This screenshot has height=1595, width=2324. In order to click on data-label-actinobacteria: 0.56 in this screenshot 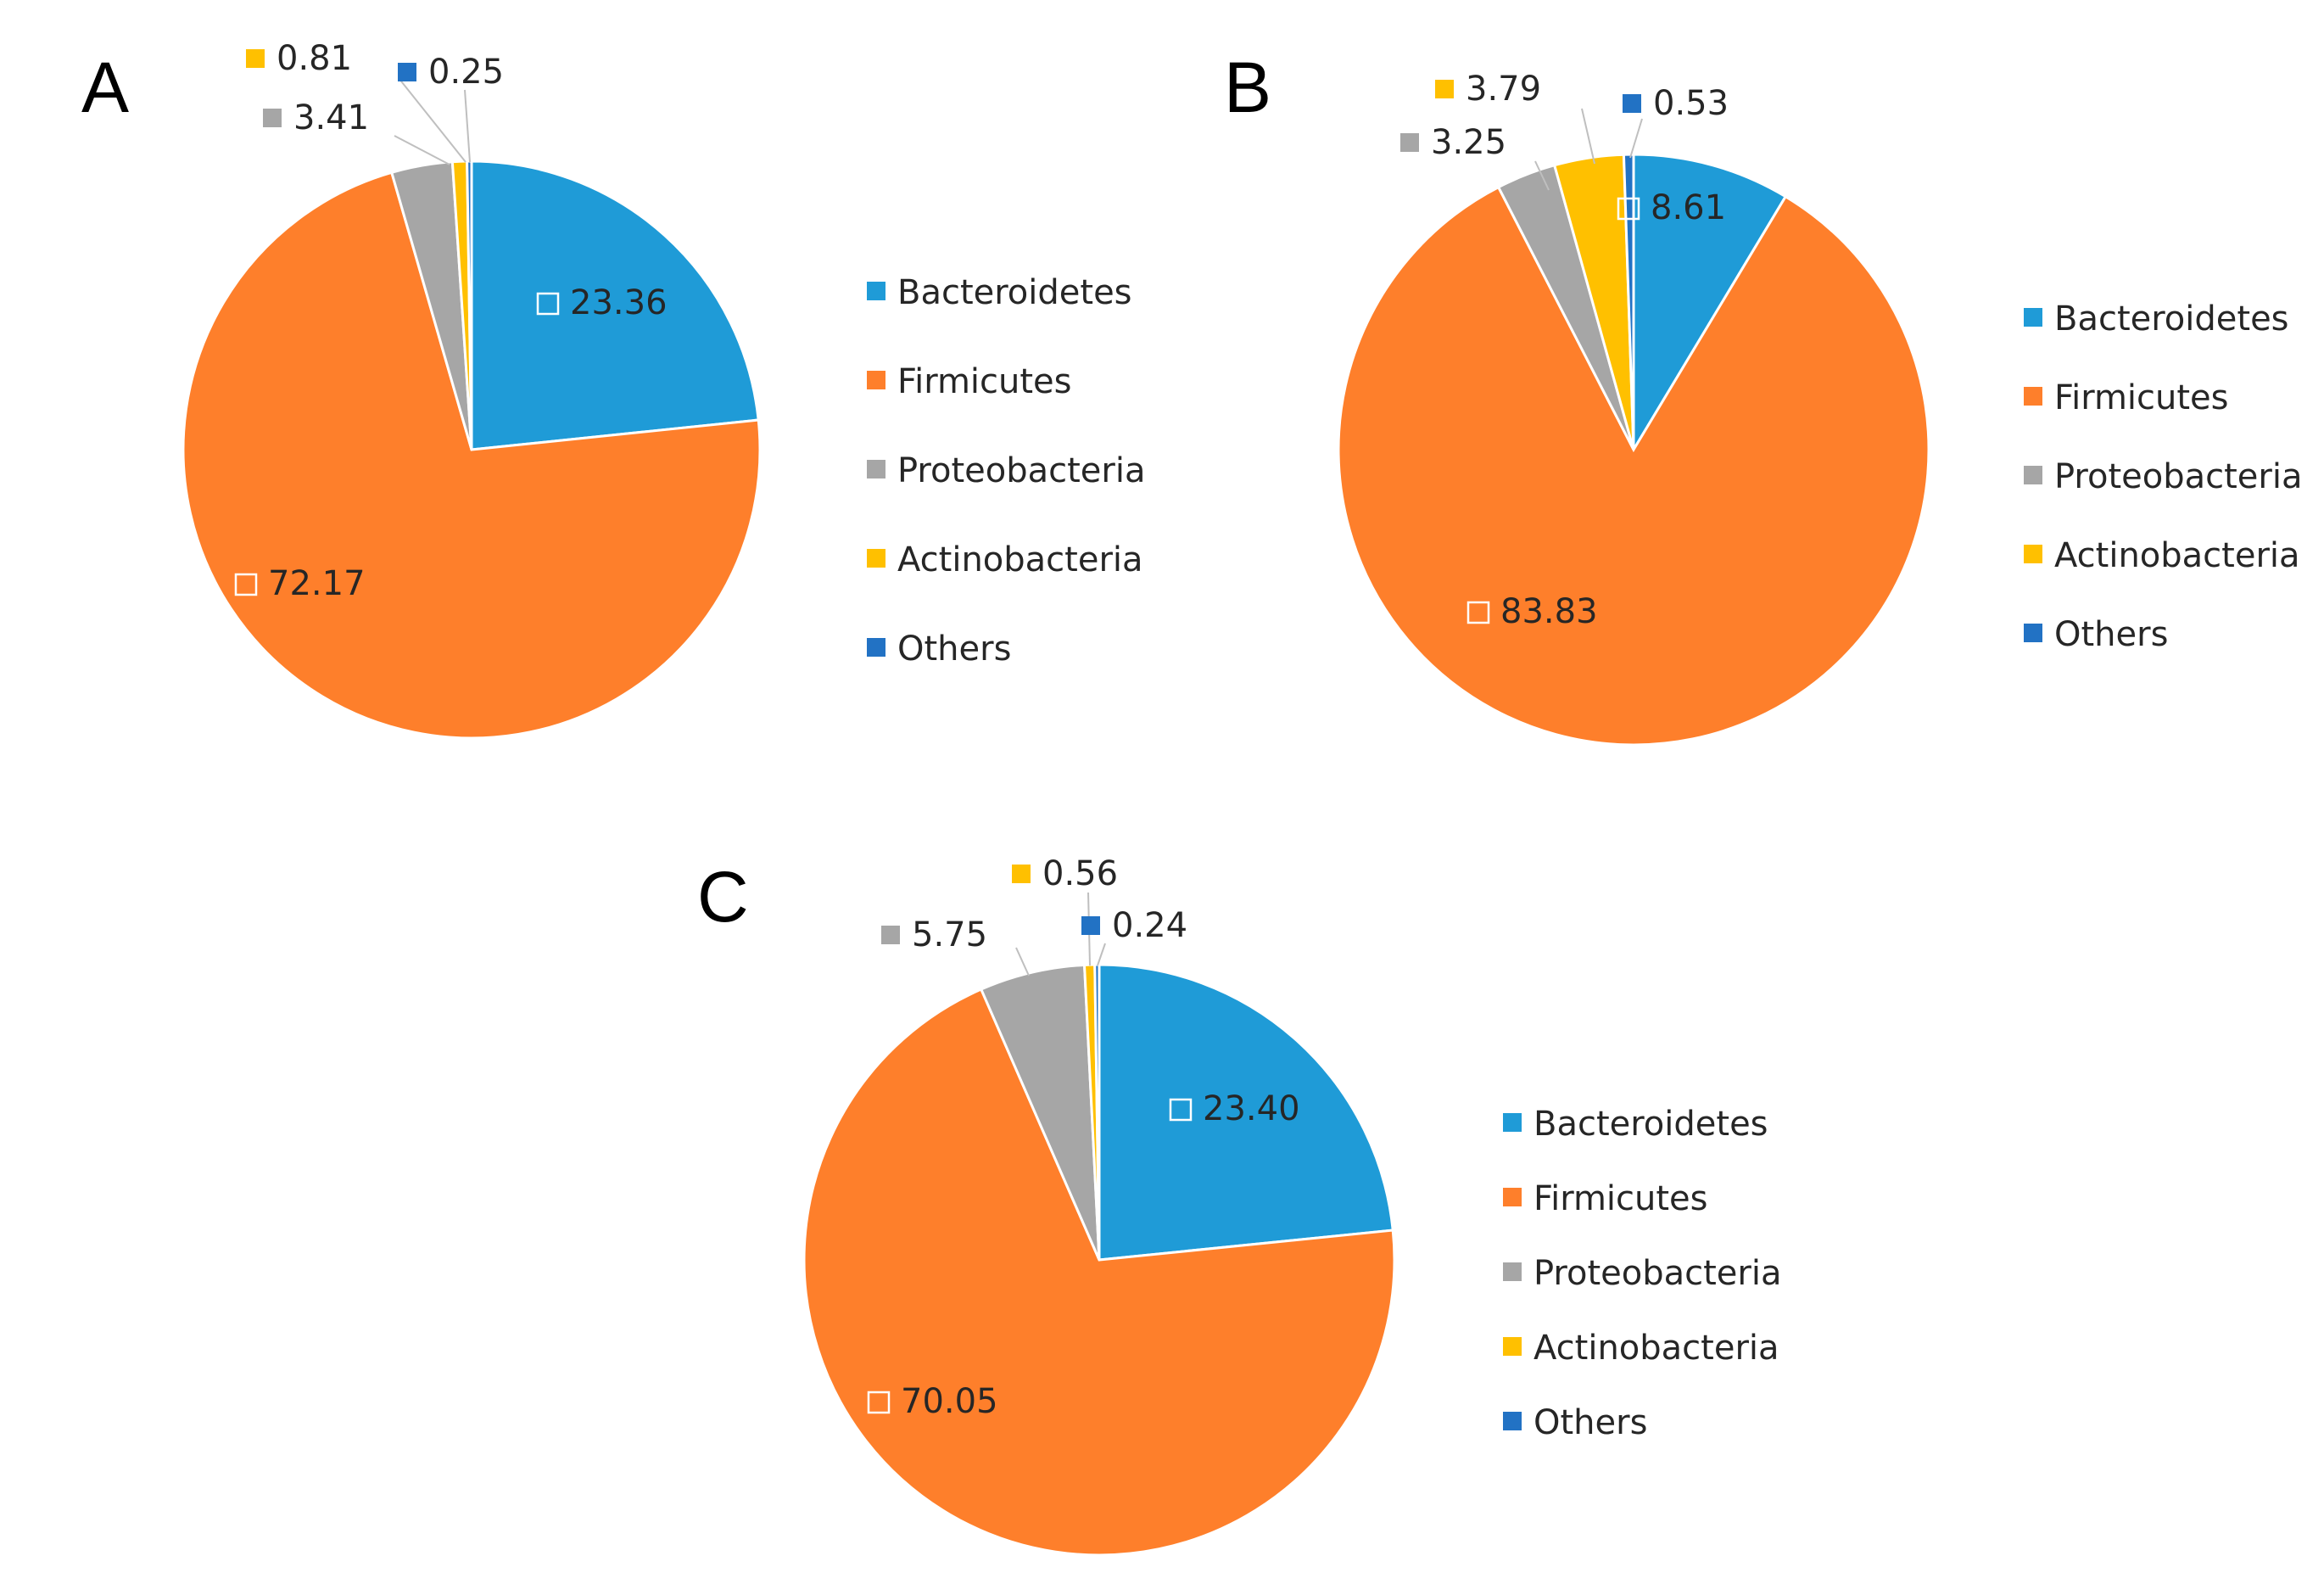, I will do `click(1080, 873)`.